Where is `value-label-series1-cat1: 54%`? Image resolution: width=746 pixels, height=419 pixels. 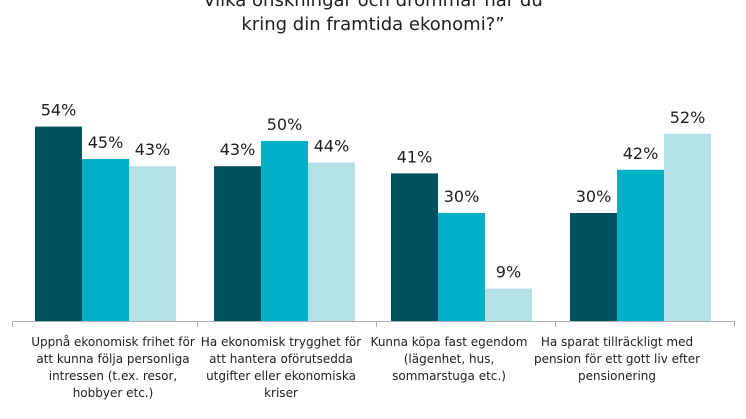 value-label-series1-cat1: 54% is located at coordinates (59, 110).